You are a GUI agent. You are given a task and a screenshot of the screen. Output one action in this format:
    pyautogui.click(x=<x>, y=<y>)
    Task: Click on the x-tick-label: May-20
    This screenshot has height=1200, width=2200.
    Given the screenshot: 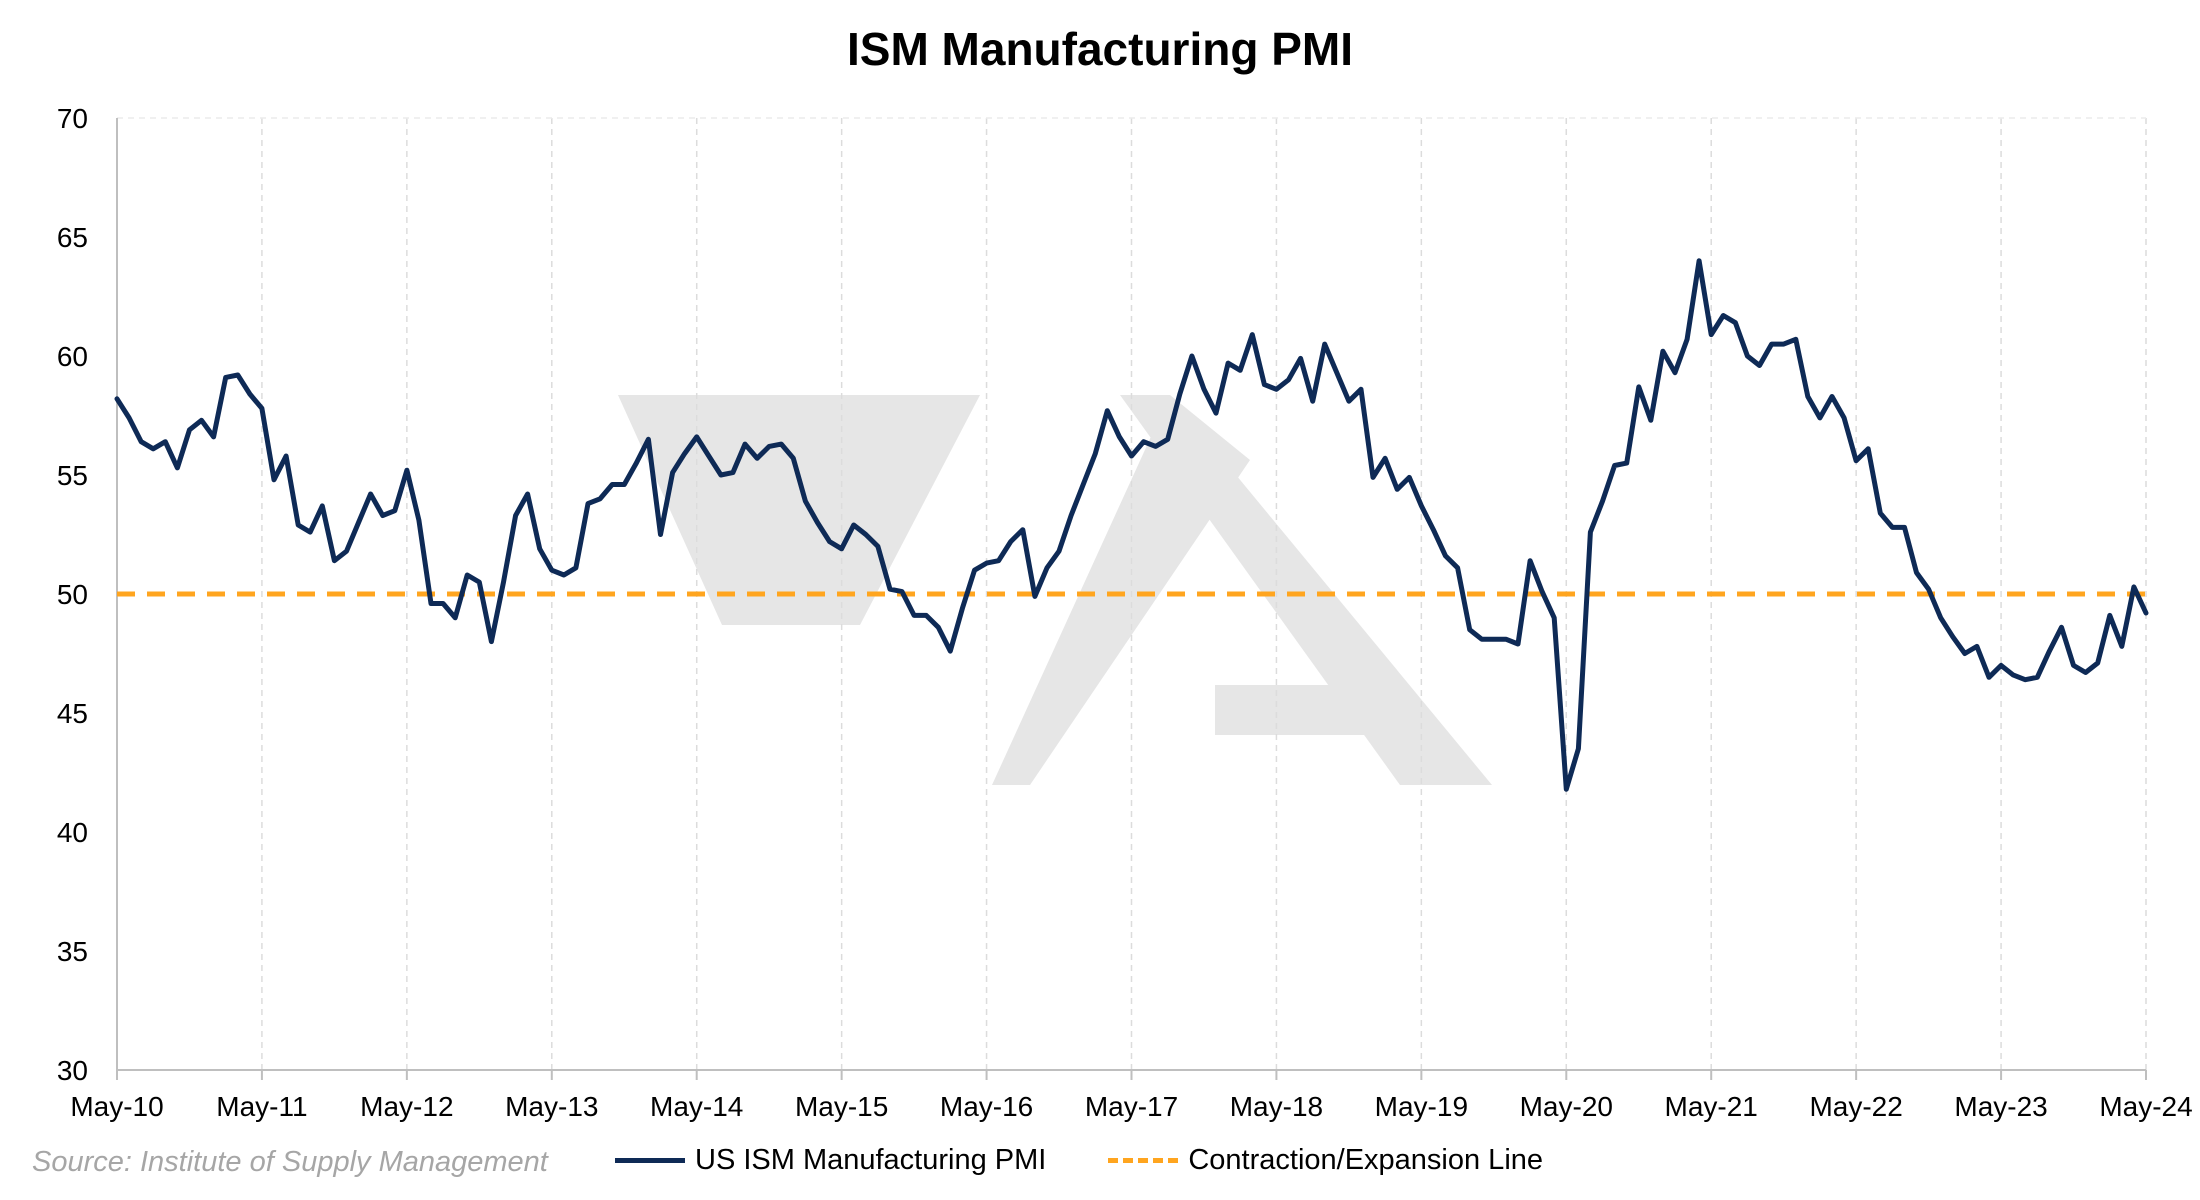 What is the action you would take?
    pyautogui.click(x=1566, y=1106)
    